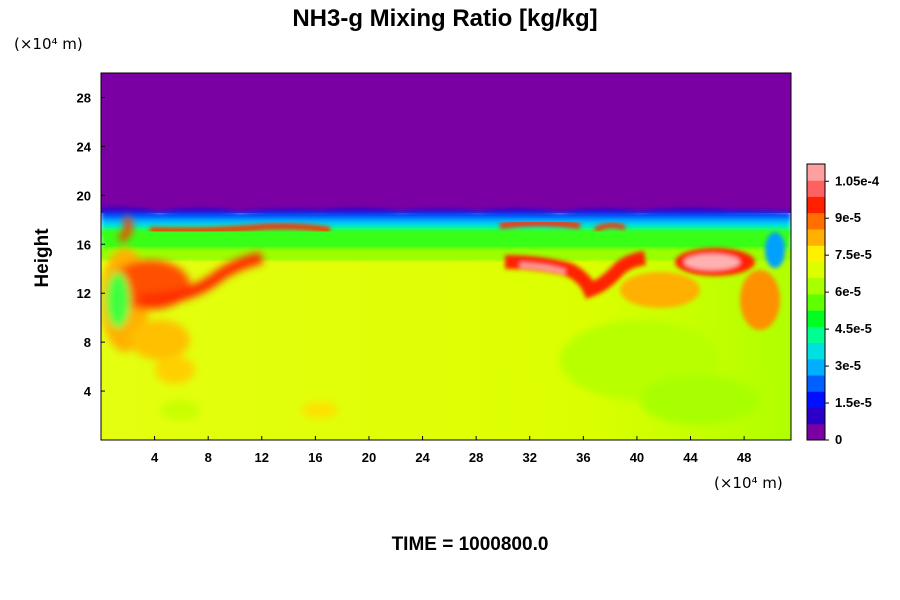 The height and width of the screenshot is (600, 900). Describe the element at coordinates (690, 457) in the screenshot. I see `x-tick-label: 44` at that location.